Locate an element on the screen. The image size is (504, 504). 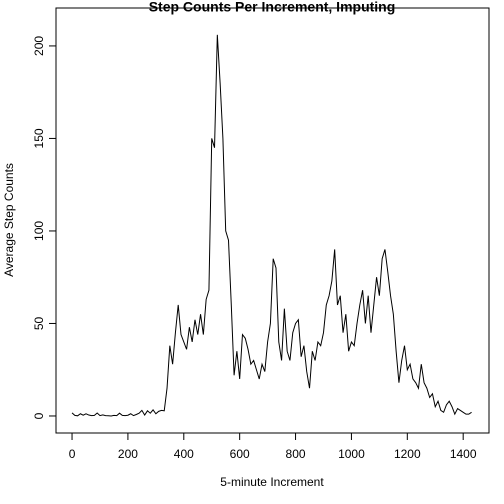
x-tick-label: 1200 is located at coordinates (407, 454).